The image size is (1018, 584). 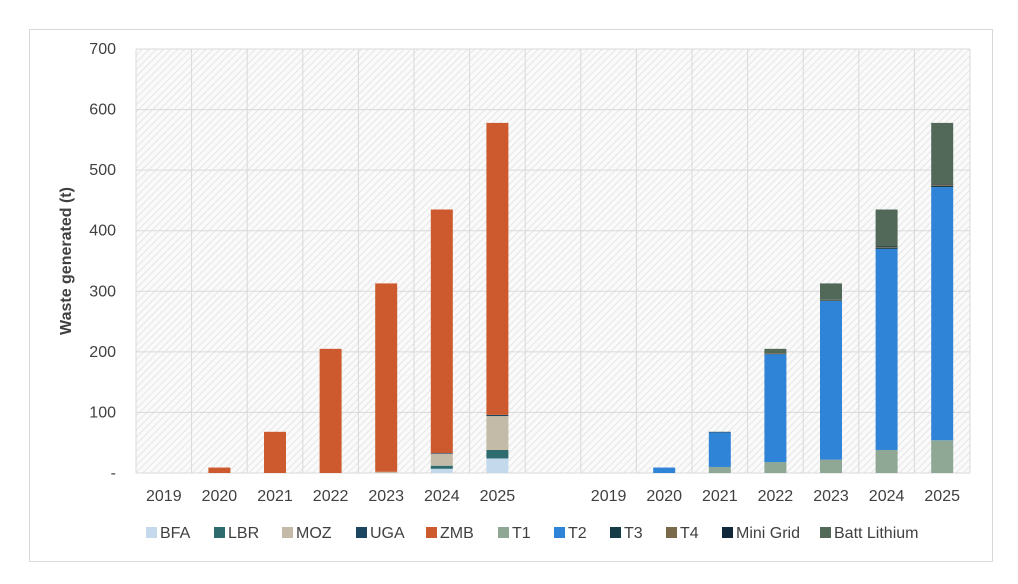 I want to click on legend-label: UGA, so click(x=387, y=533).